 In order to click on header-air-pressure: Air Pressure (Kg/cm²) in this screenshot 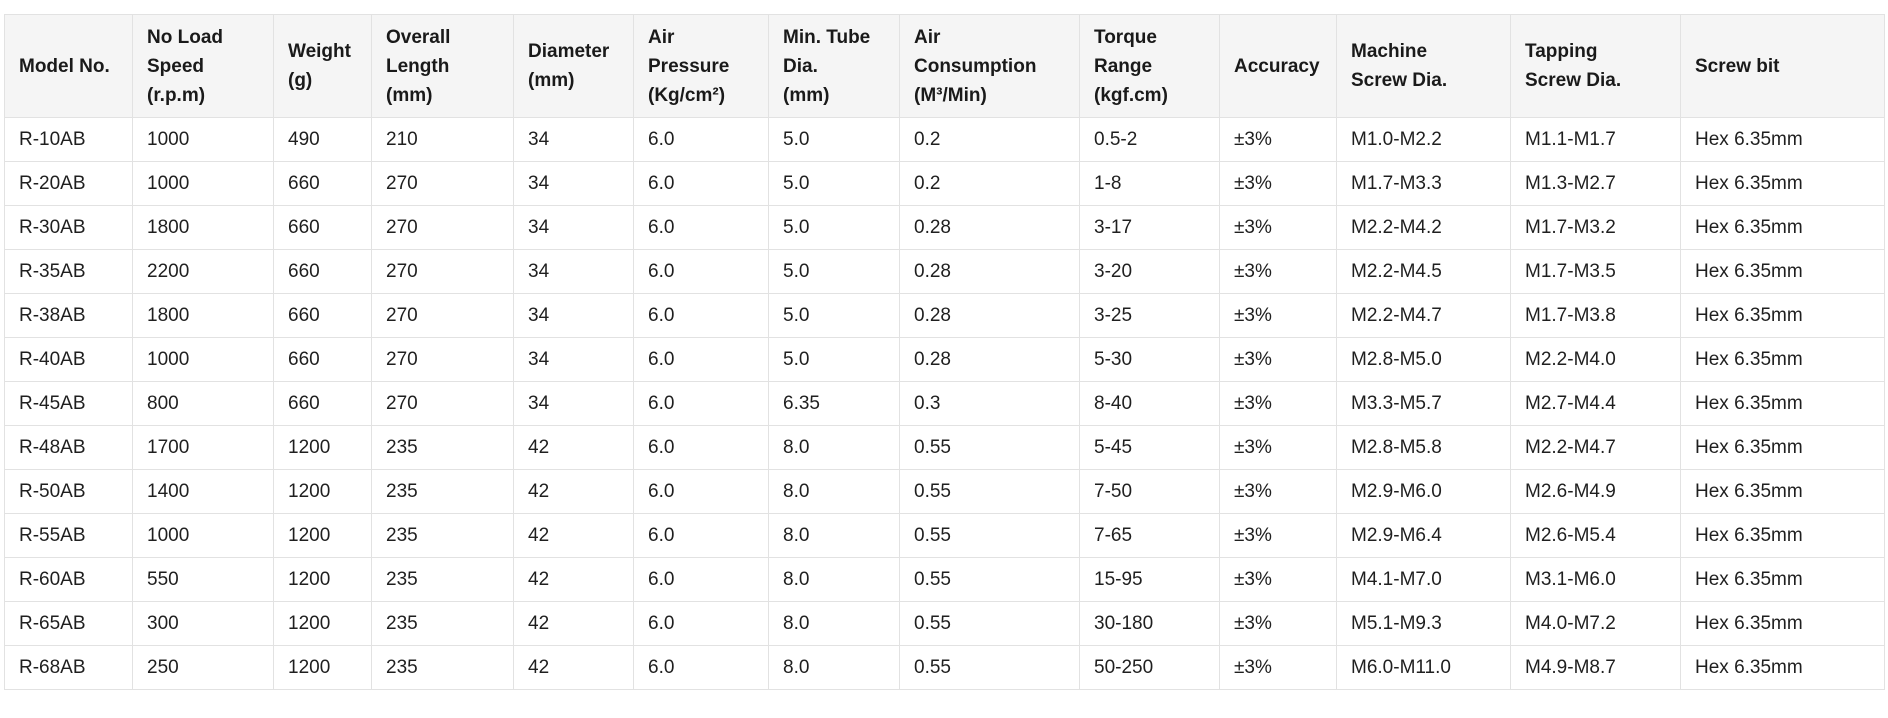, I will do `click(701, 66)`.